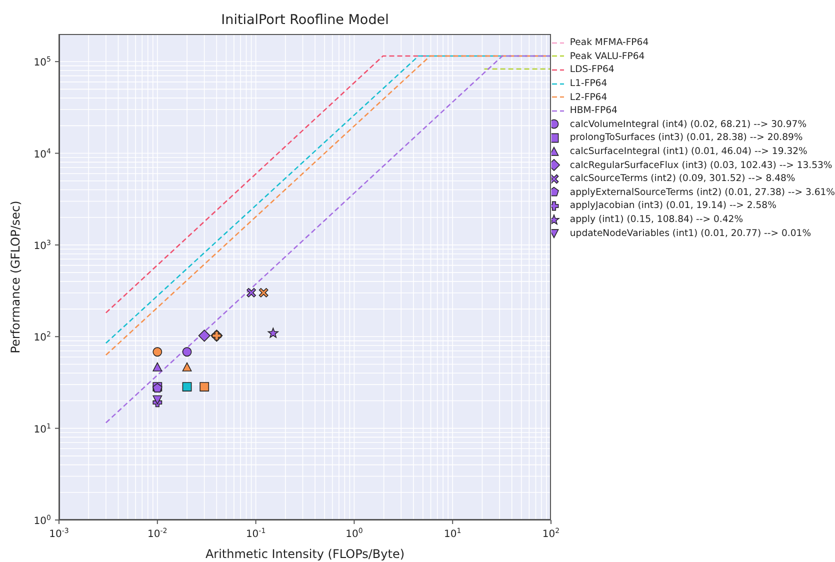 The image size is (835, 562). Describe the element at coordinates (42, 429) in the screenshot. I see `y-tick-label: 10$^{1}$` at that location.